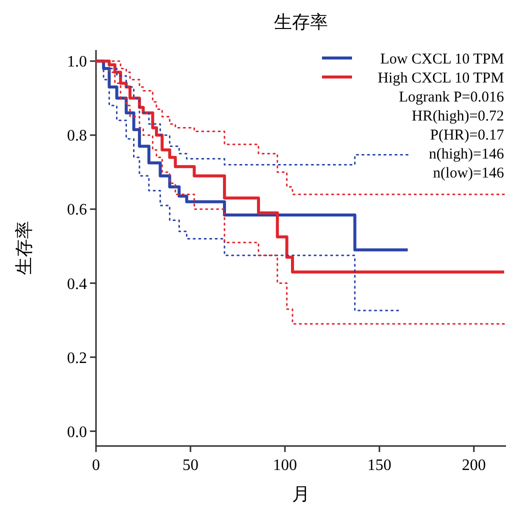  What do you see at coordinates (466, 154) in the screenshot?
I see `annotation: n(high)=146` at bounding box center [466, 154].